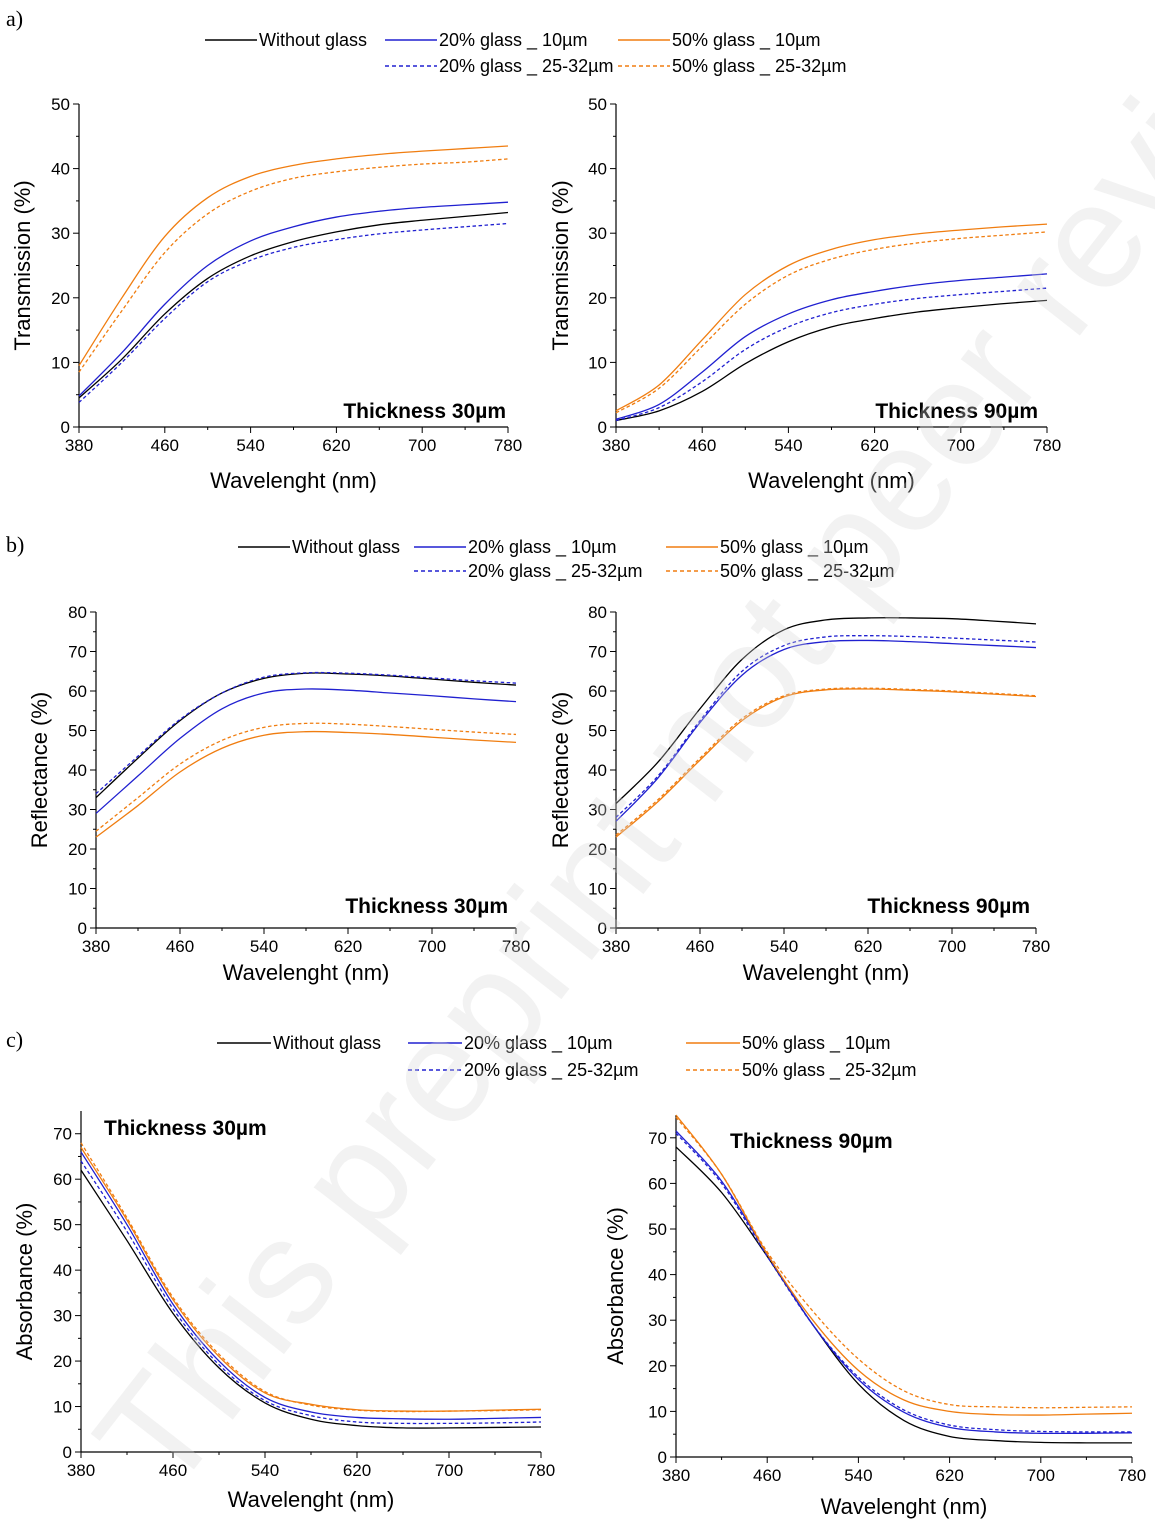 Image resolution: width=1155 pixels, height=1521 pixels. What do you see at coordinates (542, 547) in the screenshot?
I see `legend-label: 20% glass _ 10µm` at bounding box center [542, 547].